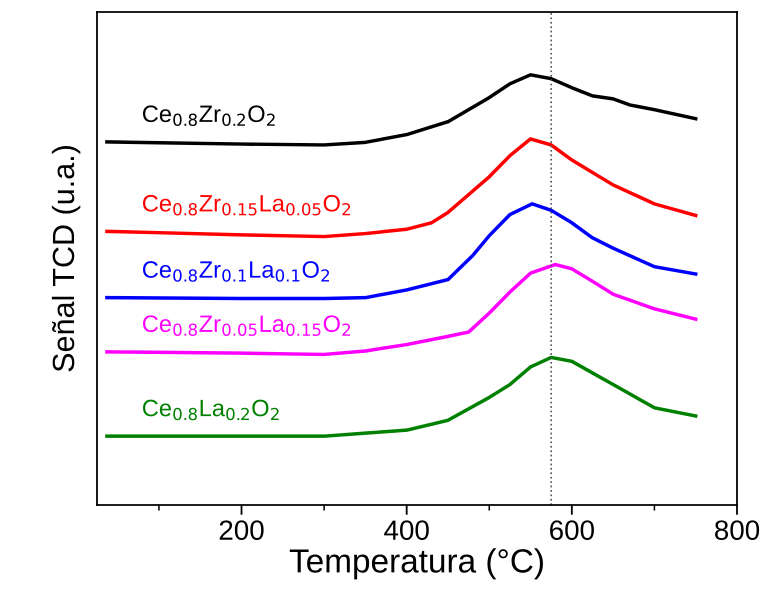  Describe the element at coordinates (66, 259) in the screenshot. I see `y-axis-title: Señal TCD (u.a.)` at that location.